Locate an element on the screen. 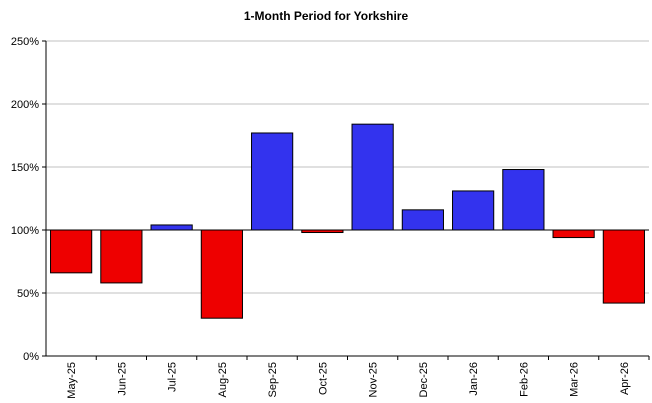 The image size is (652, 403). x-tick-label: May-25 is located at coordinates (72, 380).